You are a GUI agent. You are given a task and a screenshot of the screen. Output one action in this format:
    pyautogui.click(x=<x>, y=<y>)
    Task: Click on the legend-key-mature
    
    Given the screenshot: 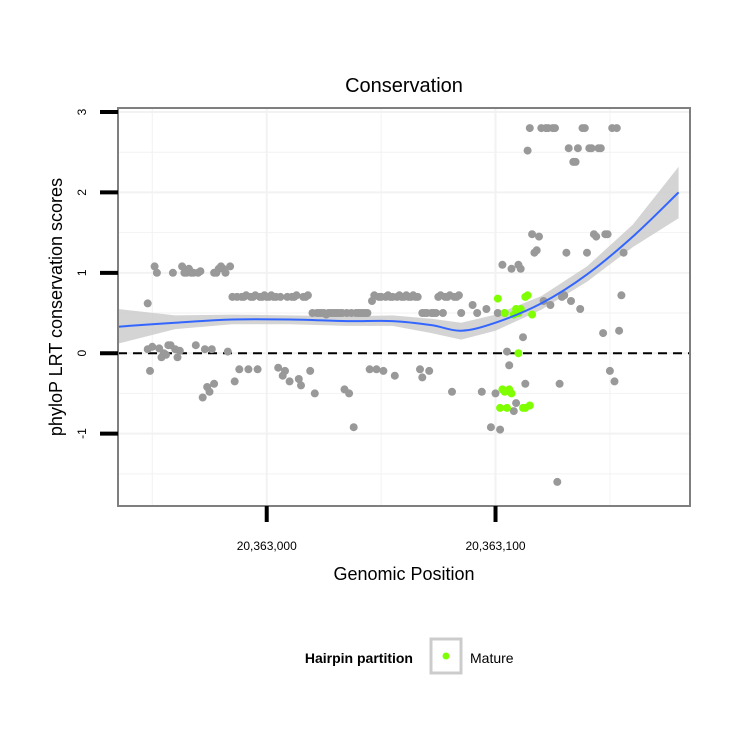 What is the action you would take?
    pyautogui.click(x=446, y=656)
    